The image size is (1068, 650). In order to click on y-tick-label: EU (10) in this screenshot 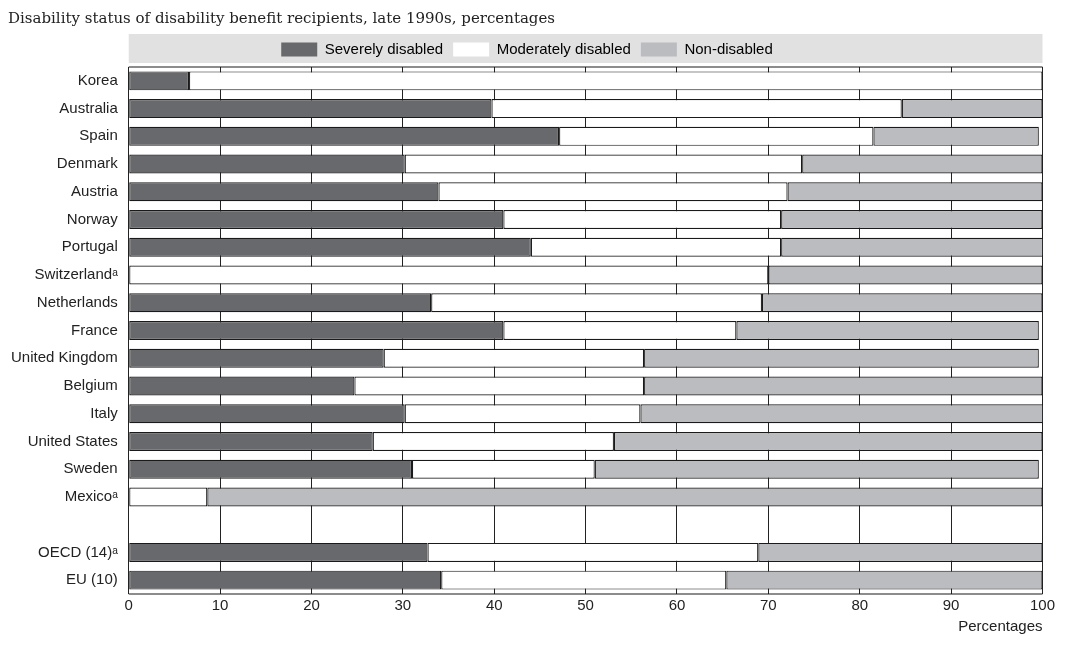, I will do `click(92, 579)`.